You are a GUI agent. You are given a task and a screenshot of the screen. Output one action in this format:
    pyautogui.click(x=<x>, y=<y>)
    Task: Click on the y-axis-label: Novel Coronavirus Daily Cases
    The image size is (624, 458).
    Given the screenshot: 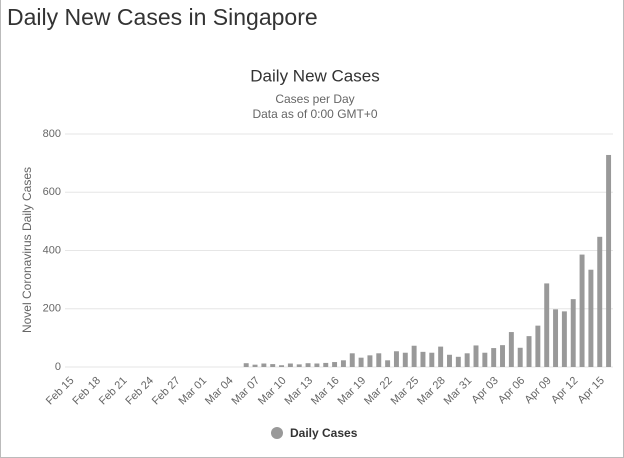 What is the action you would take?
    pyautogui.click(x=27, y=250)
    